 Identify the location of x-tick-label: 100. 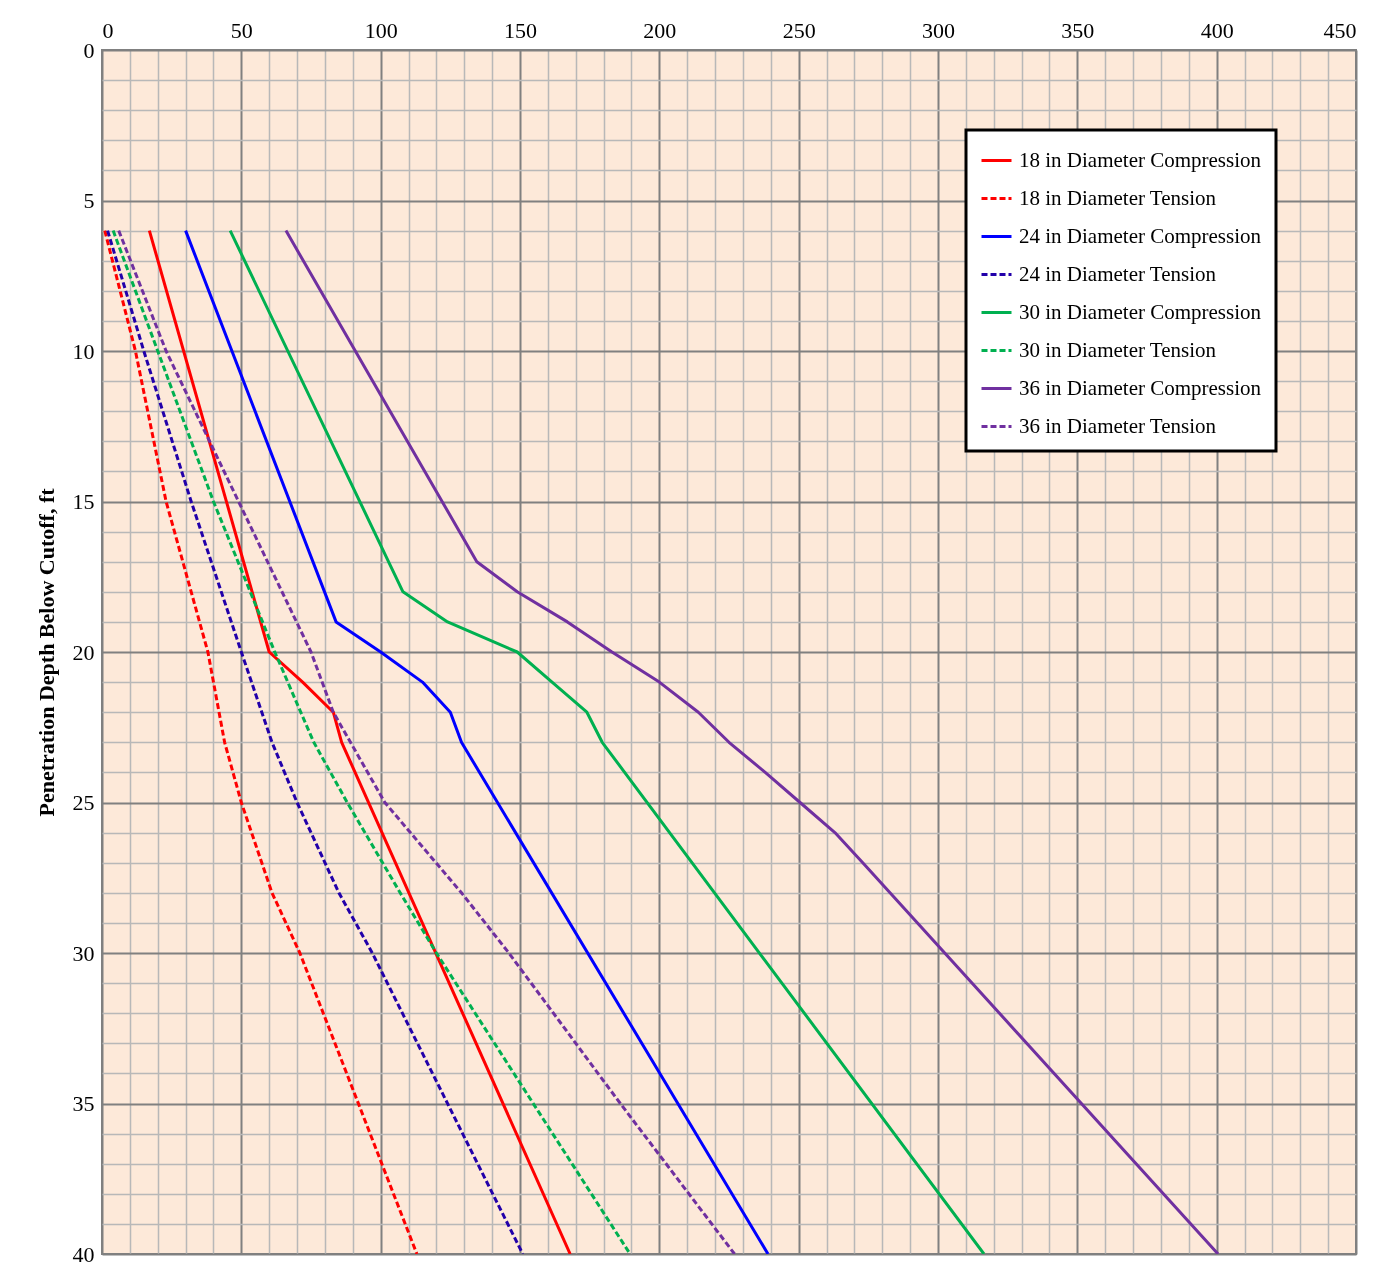
(381, 30).